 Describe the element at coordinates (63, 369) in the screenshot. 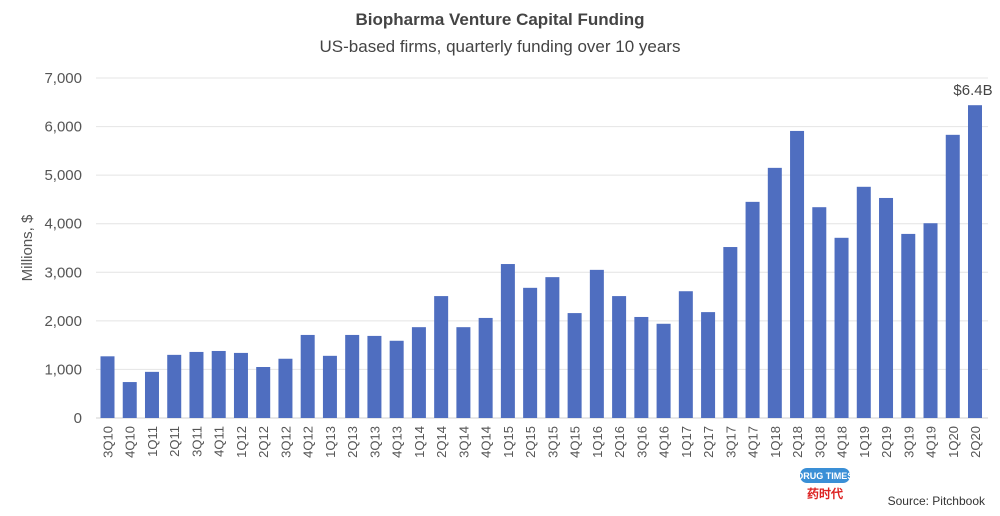

I see `y-tick-label: 1,000` at that location.